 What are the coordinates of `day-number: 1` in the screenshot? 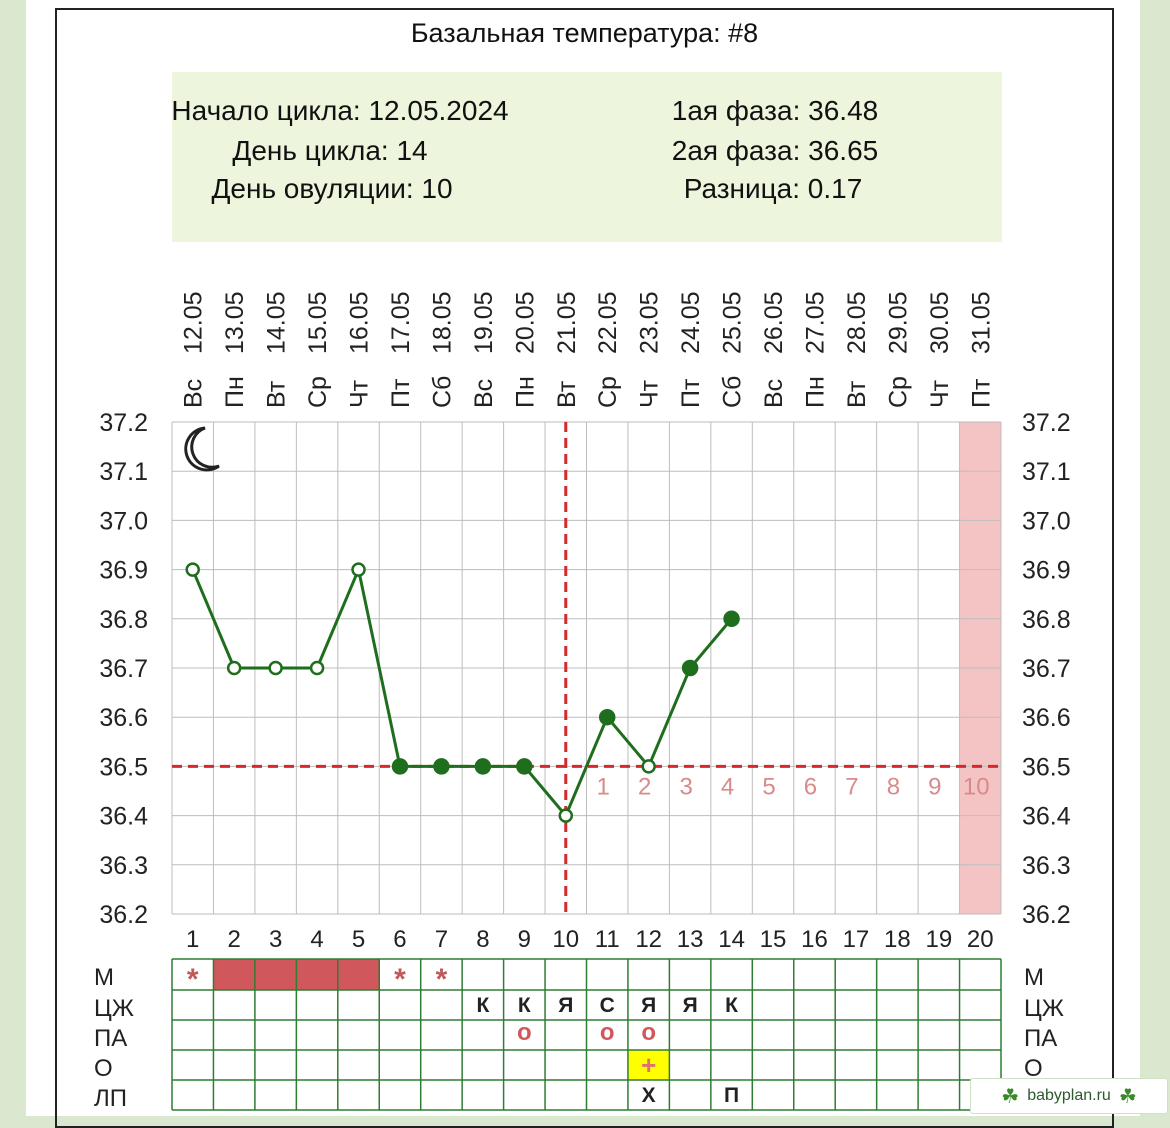 It's located at (192, 939).